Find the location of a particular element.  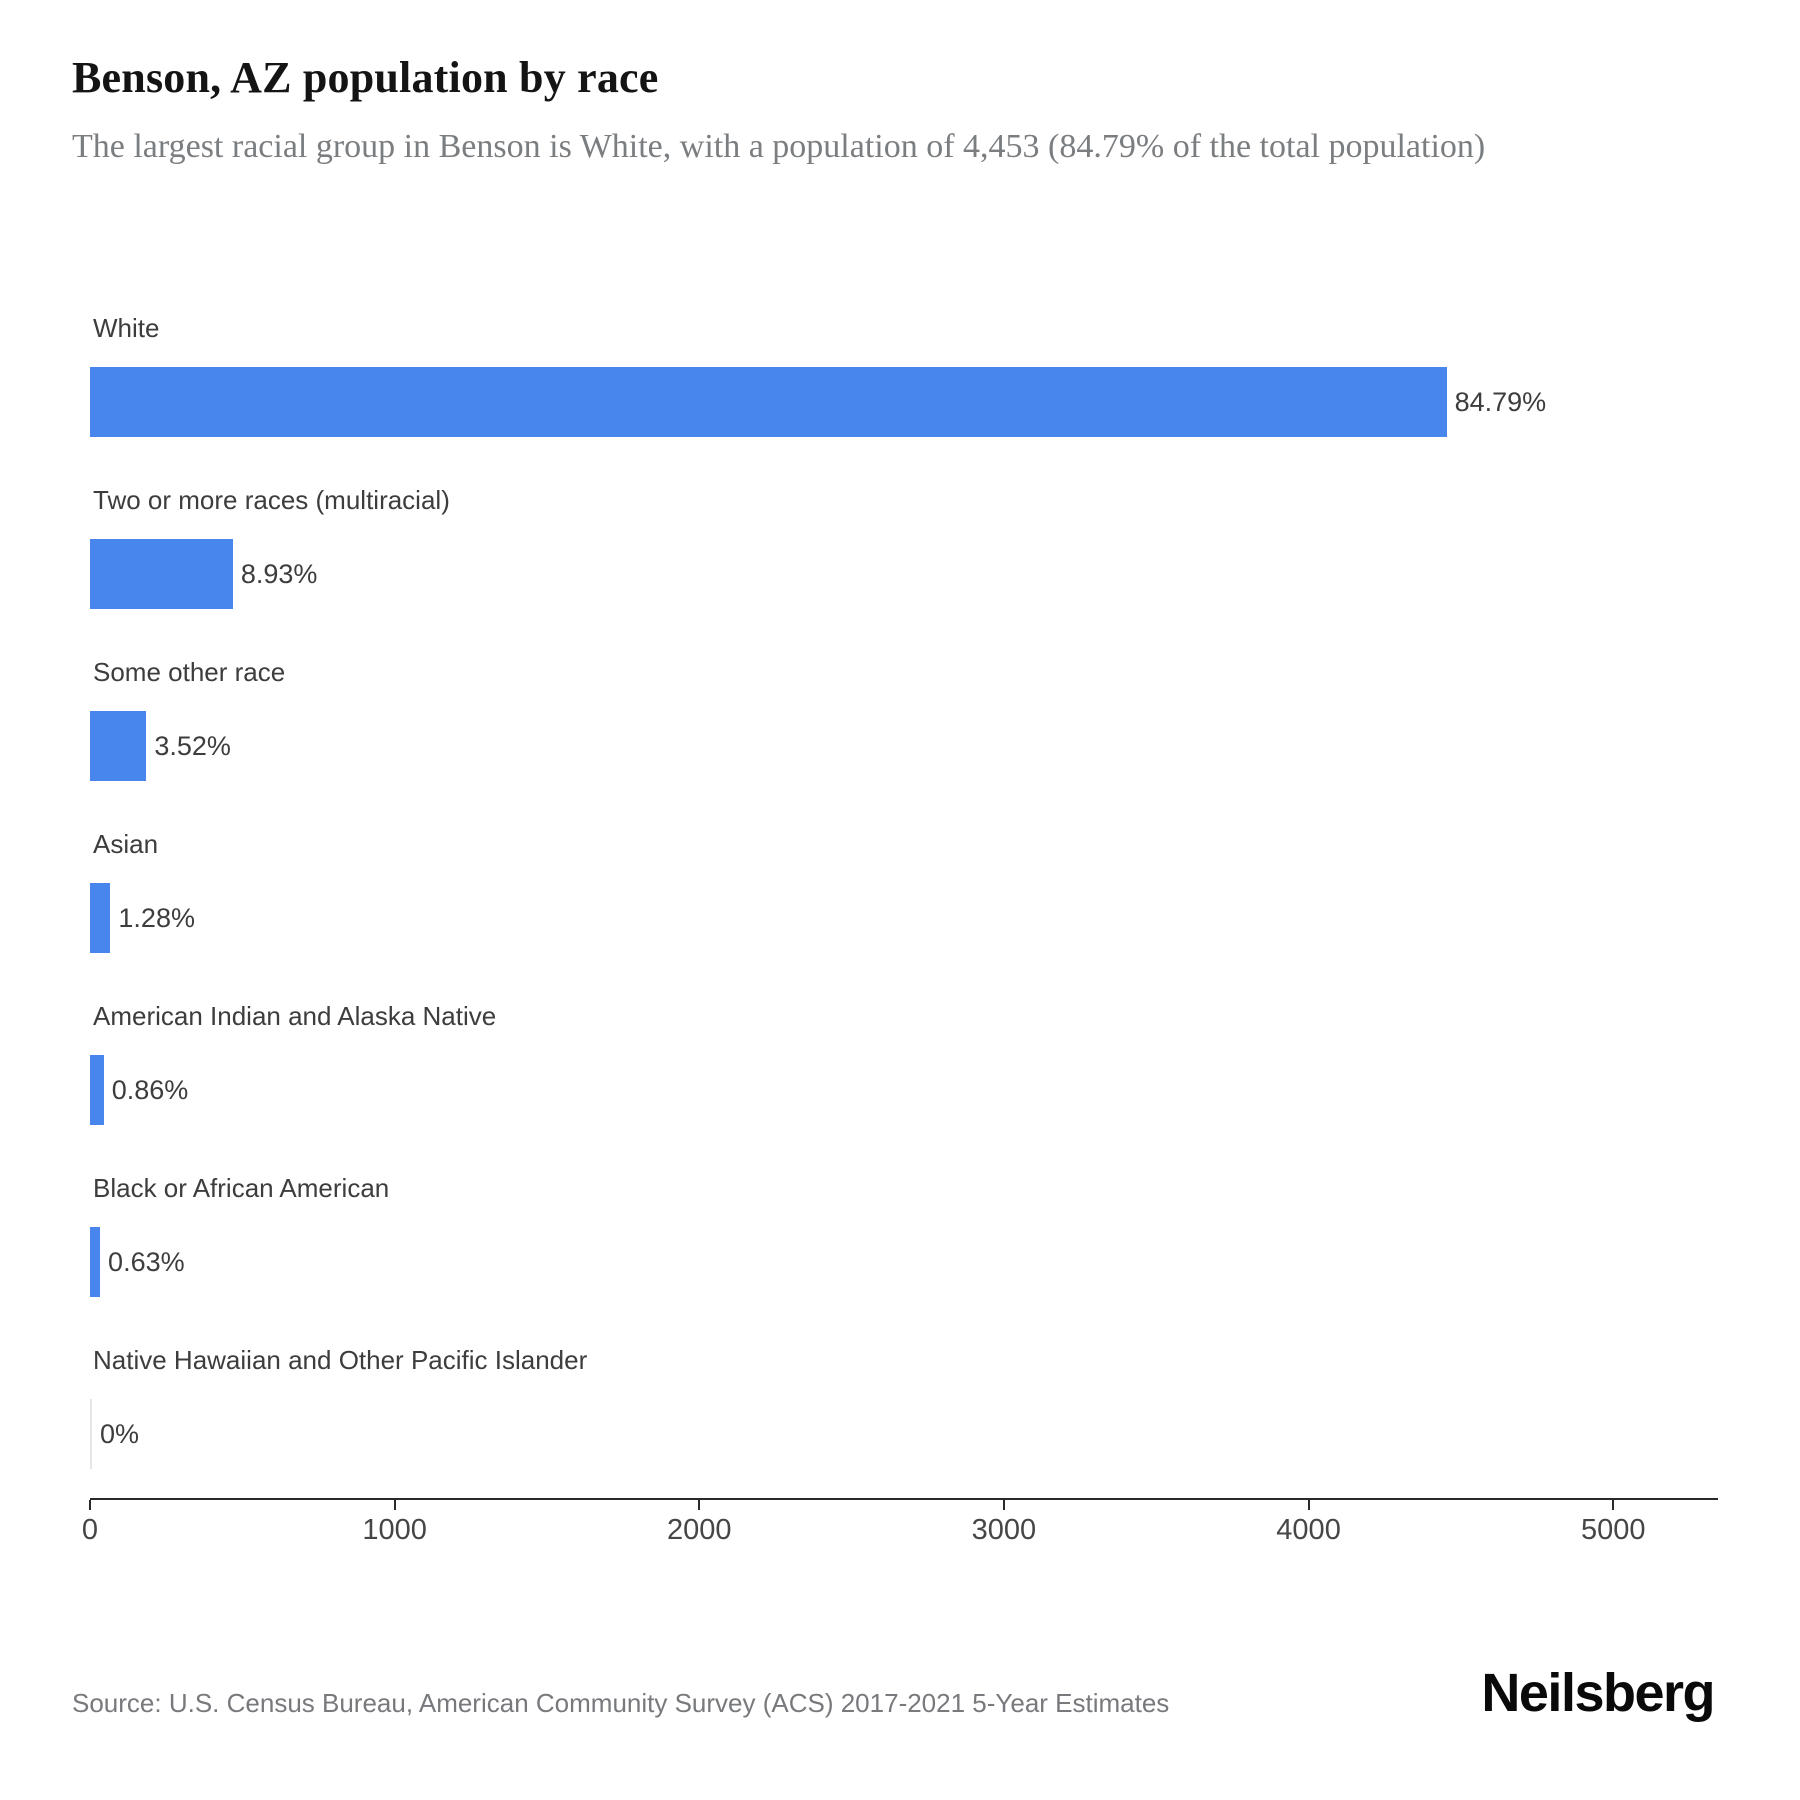

chart-title: Benson, AZ population by race is located at coordinates (365, 77).